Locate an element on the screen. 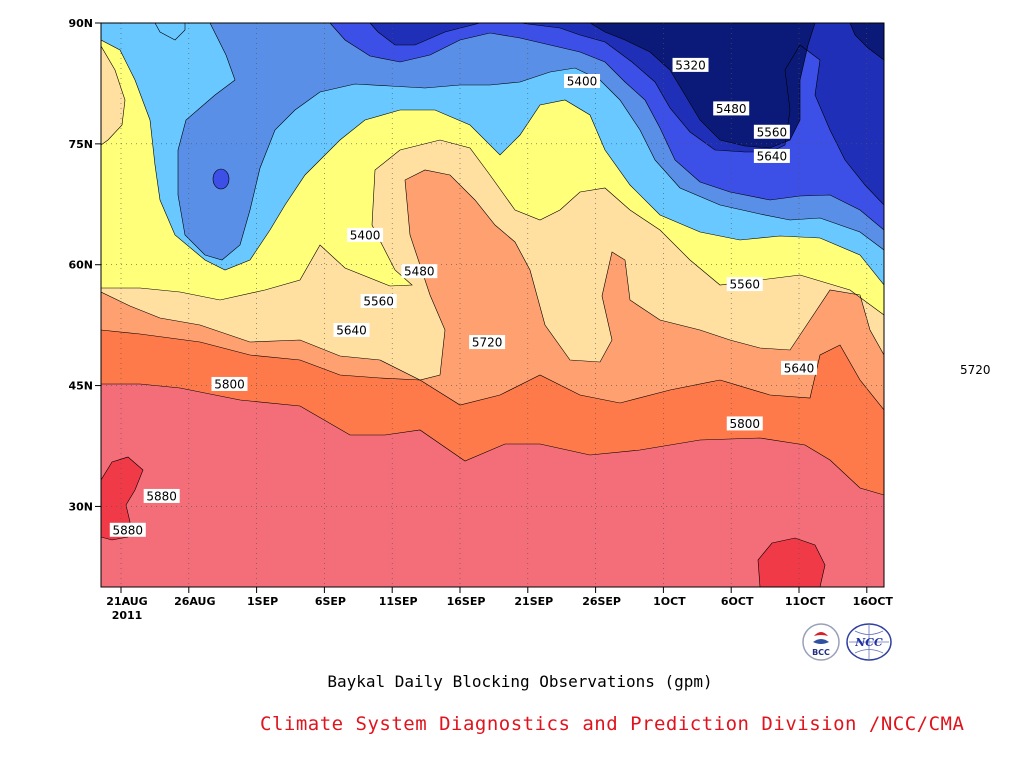  bcc-logo-icon: BCC is located at coordinates (821, 642).